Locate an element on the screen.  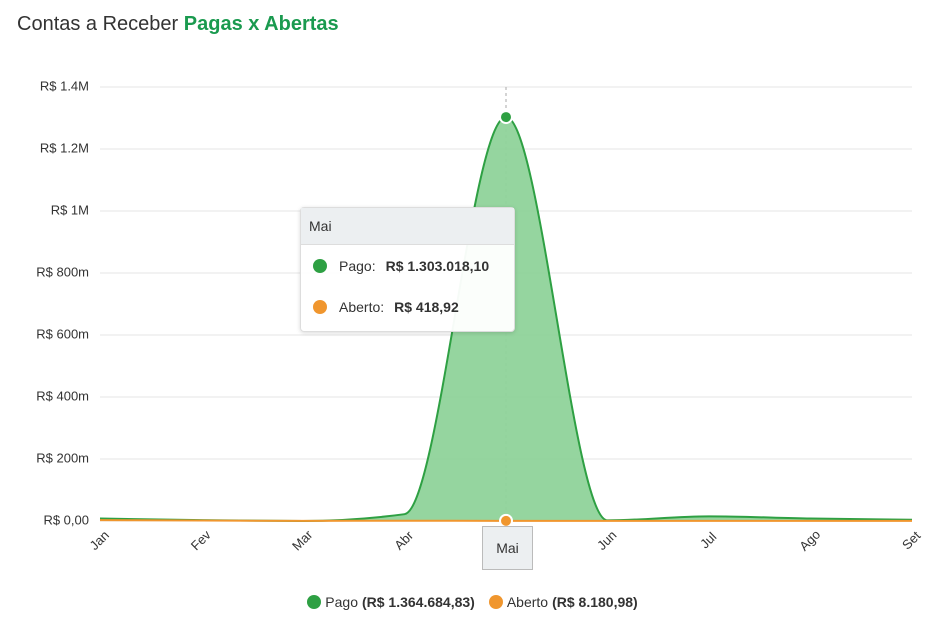
y-tick-label: R$ 1.2M is located at coordinates (64, 147).